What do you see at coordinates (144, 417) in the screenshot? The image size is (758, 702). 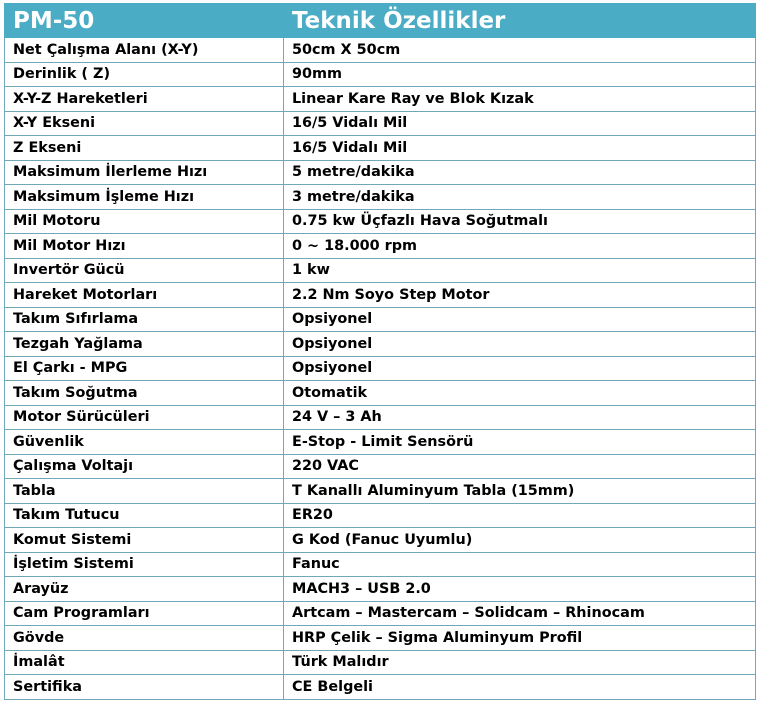 I see `spec-label: Motor Sürücüleri` at bounding box center [144, 417].